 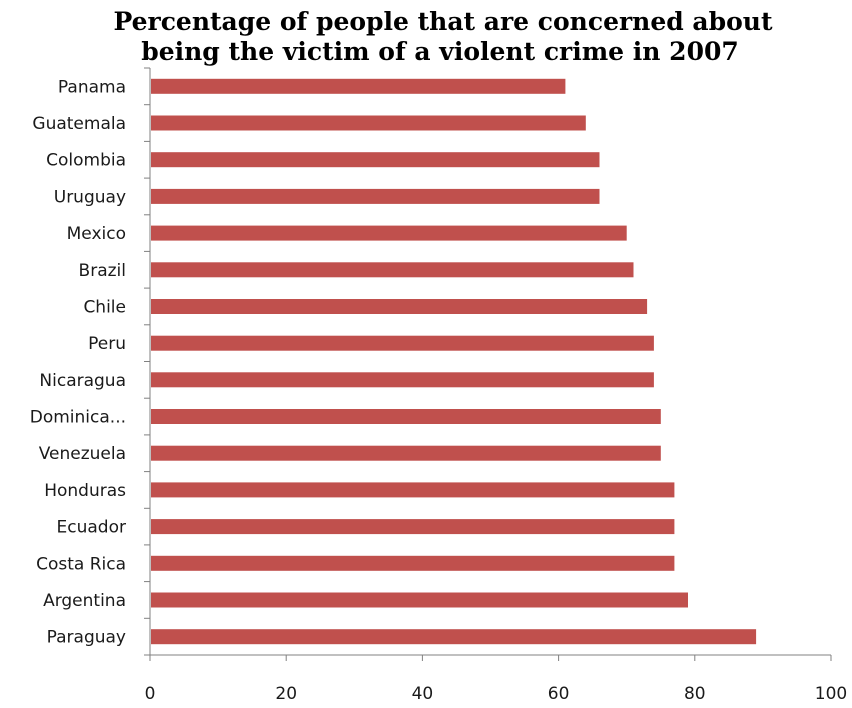 What do you see at coordinates (695, 694) in the screenshot?
I see `x-tick-label-4: 80` at bounding box center [695, 694].